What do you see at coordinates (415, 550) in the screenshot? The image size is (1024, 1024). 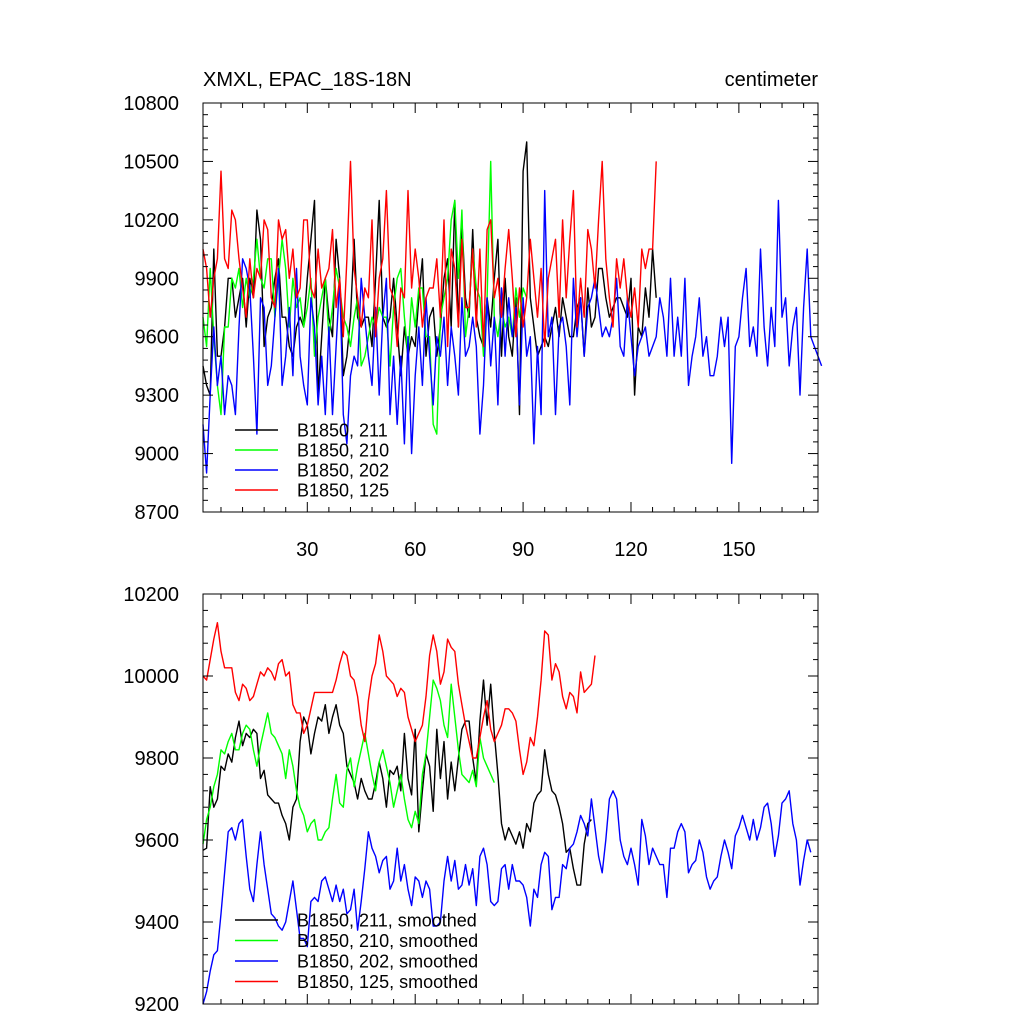 I see `x-tick-label: 60` at bounding box center [415, 550].